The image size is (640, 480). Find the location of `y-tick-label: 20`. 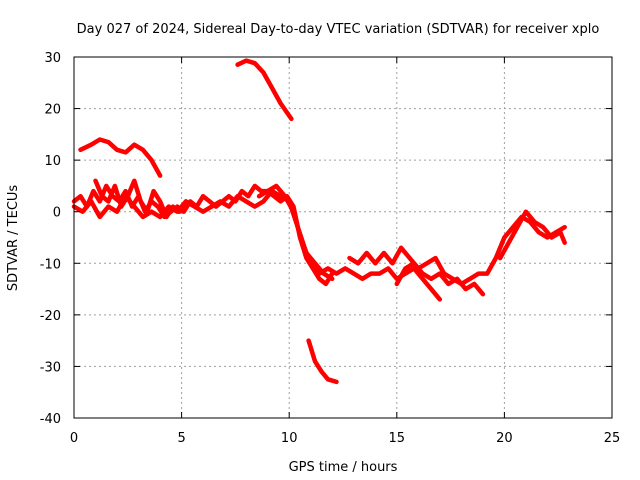

y-tick-label: 20 is located at coordinates (52, 110).